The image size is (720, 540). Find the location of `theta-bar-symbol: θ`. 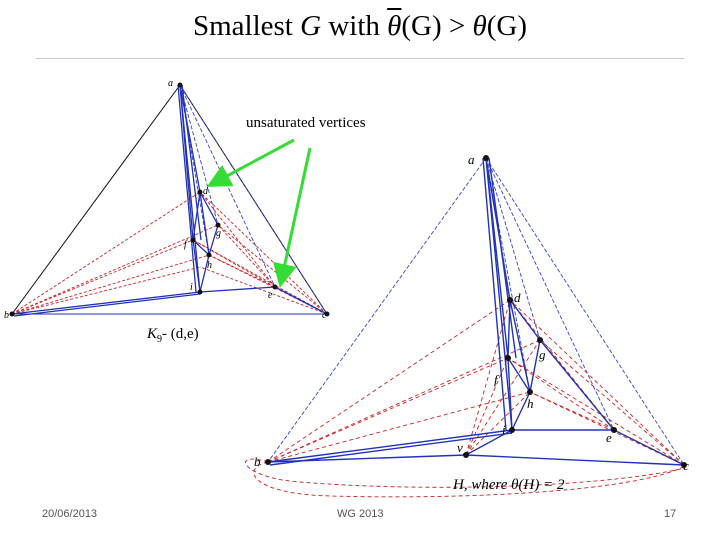

theta-bar-symbol: θ is located at coordinates (394, 26).